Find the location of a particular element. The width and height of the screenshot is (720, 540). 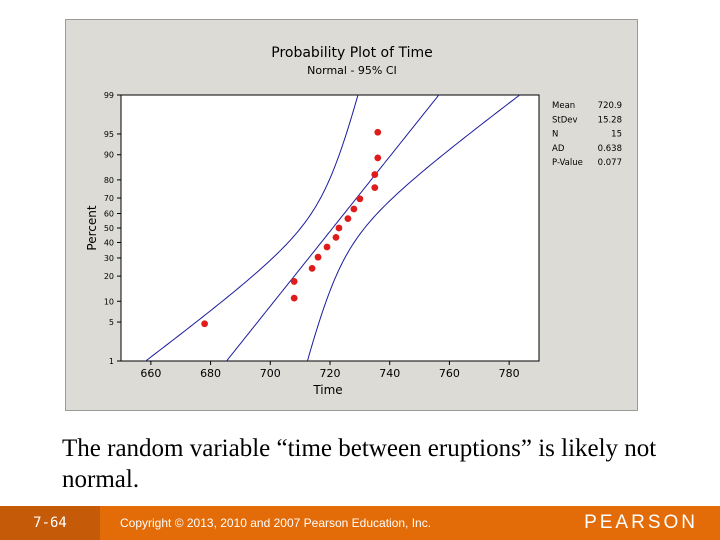

y-tick-label: 30 is located at coordinates (109, 258).